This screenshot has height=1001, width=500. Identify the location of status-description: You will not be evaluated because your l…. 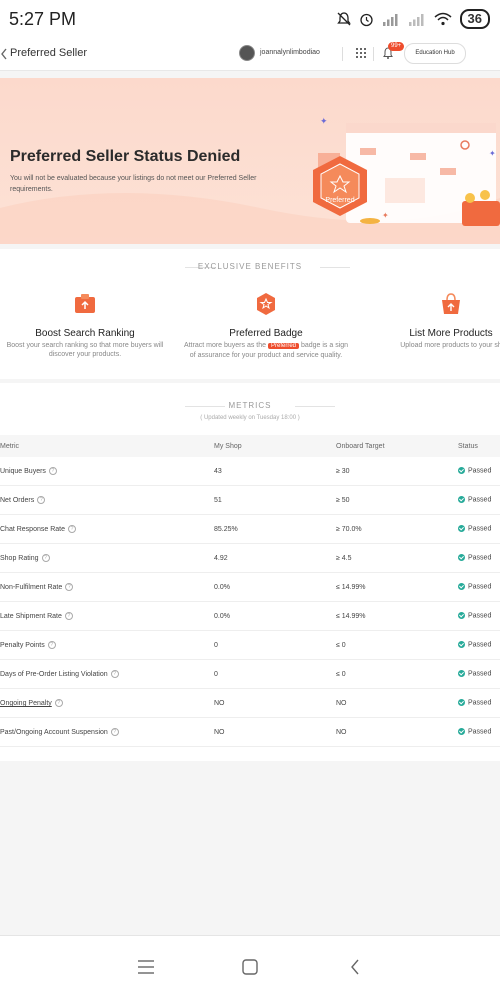
(133, 184).